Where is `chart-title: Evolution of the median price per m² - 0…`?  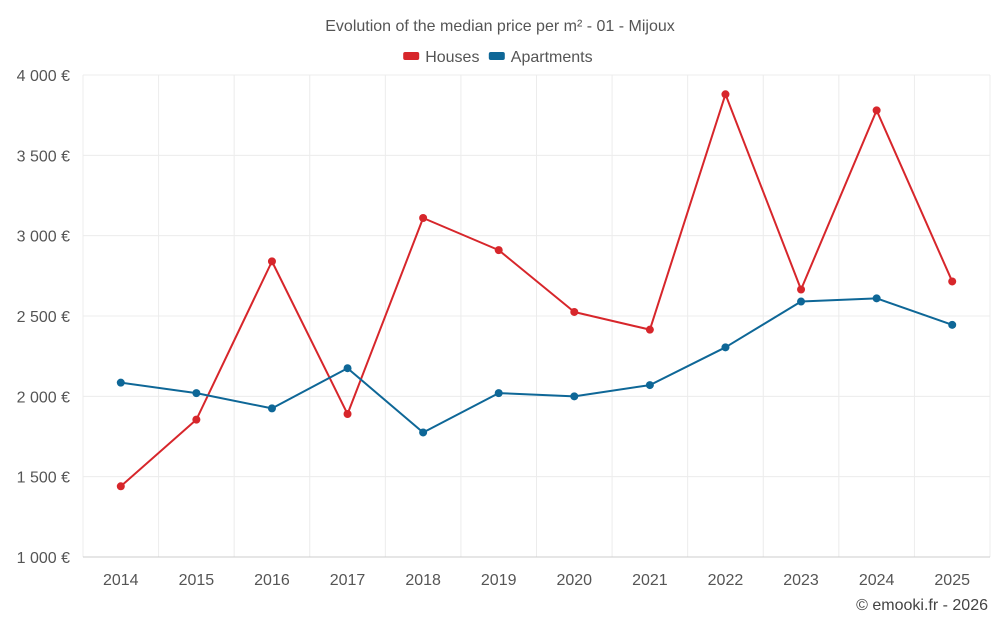 chart-title: Evolution of the median price per m² - 0… is located at coordinates (499, 26).